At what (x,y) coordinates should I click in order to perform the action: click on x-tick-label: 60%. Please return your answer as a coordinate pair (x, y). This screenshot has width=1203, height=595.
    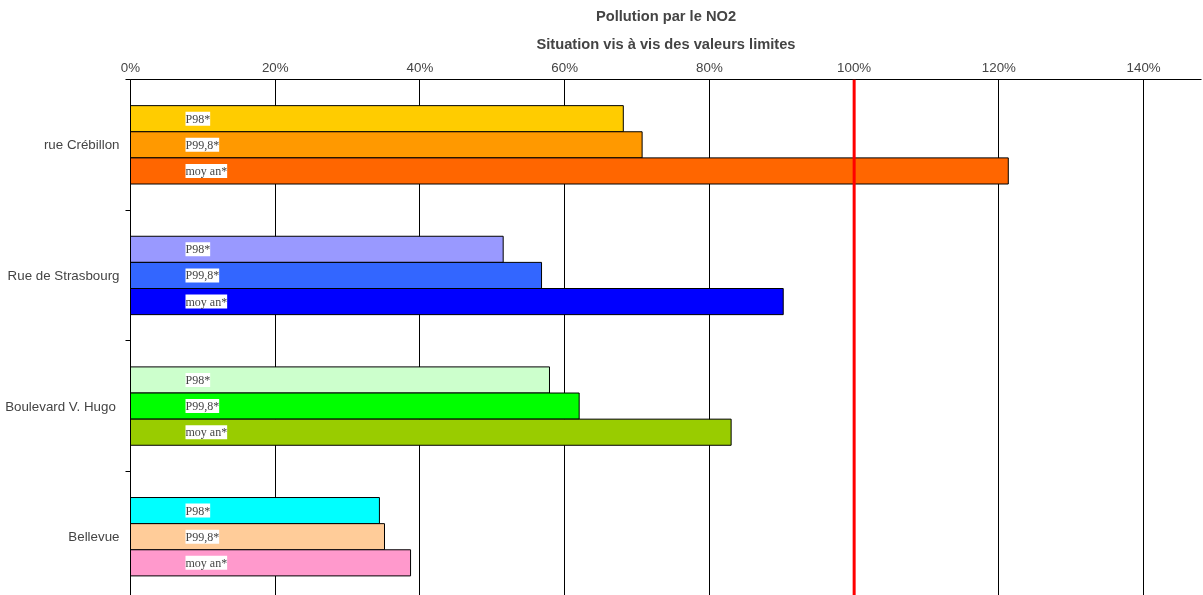
    Looking at the image, I should click on (565, 67).